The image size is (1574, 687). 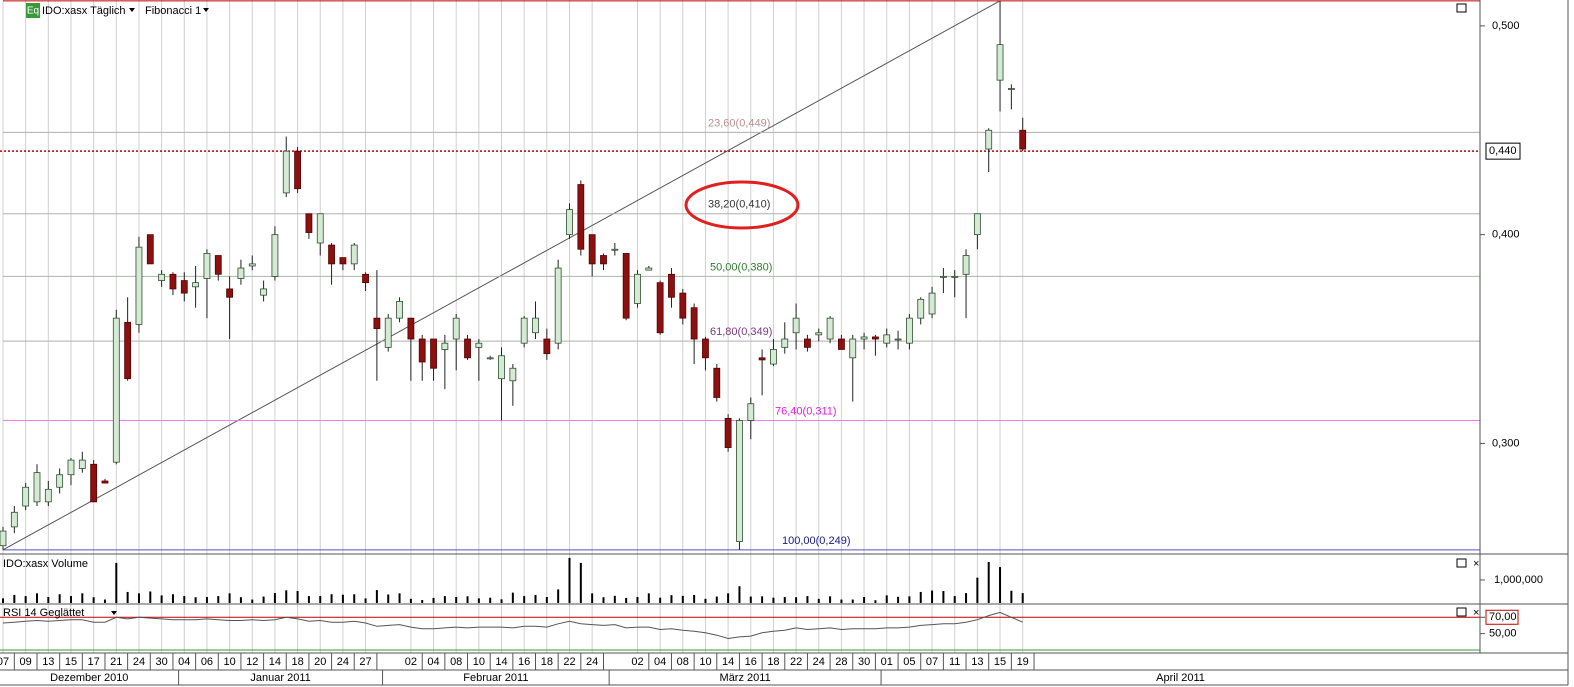 What do you see at coordinates (94, 662) in the screenshot?
I see `x-tick-label: 17` at bounding box center [94, 662].